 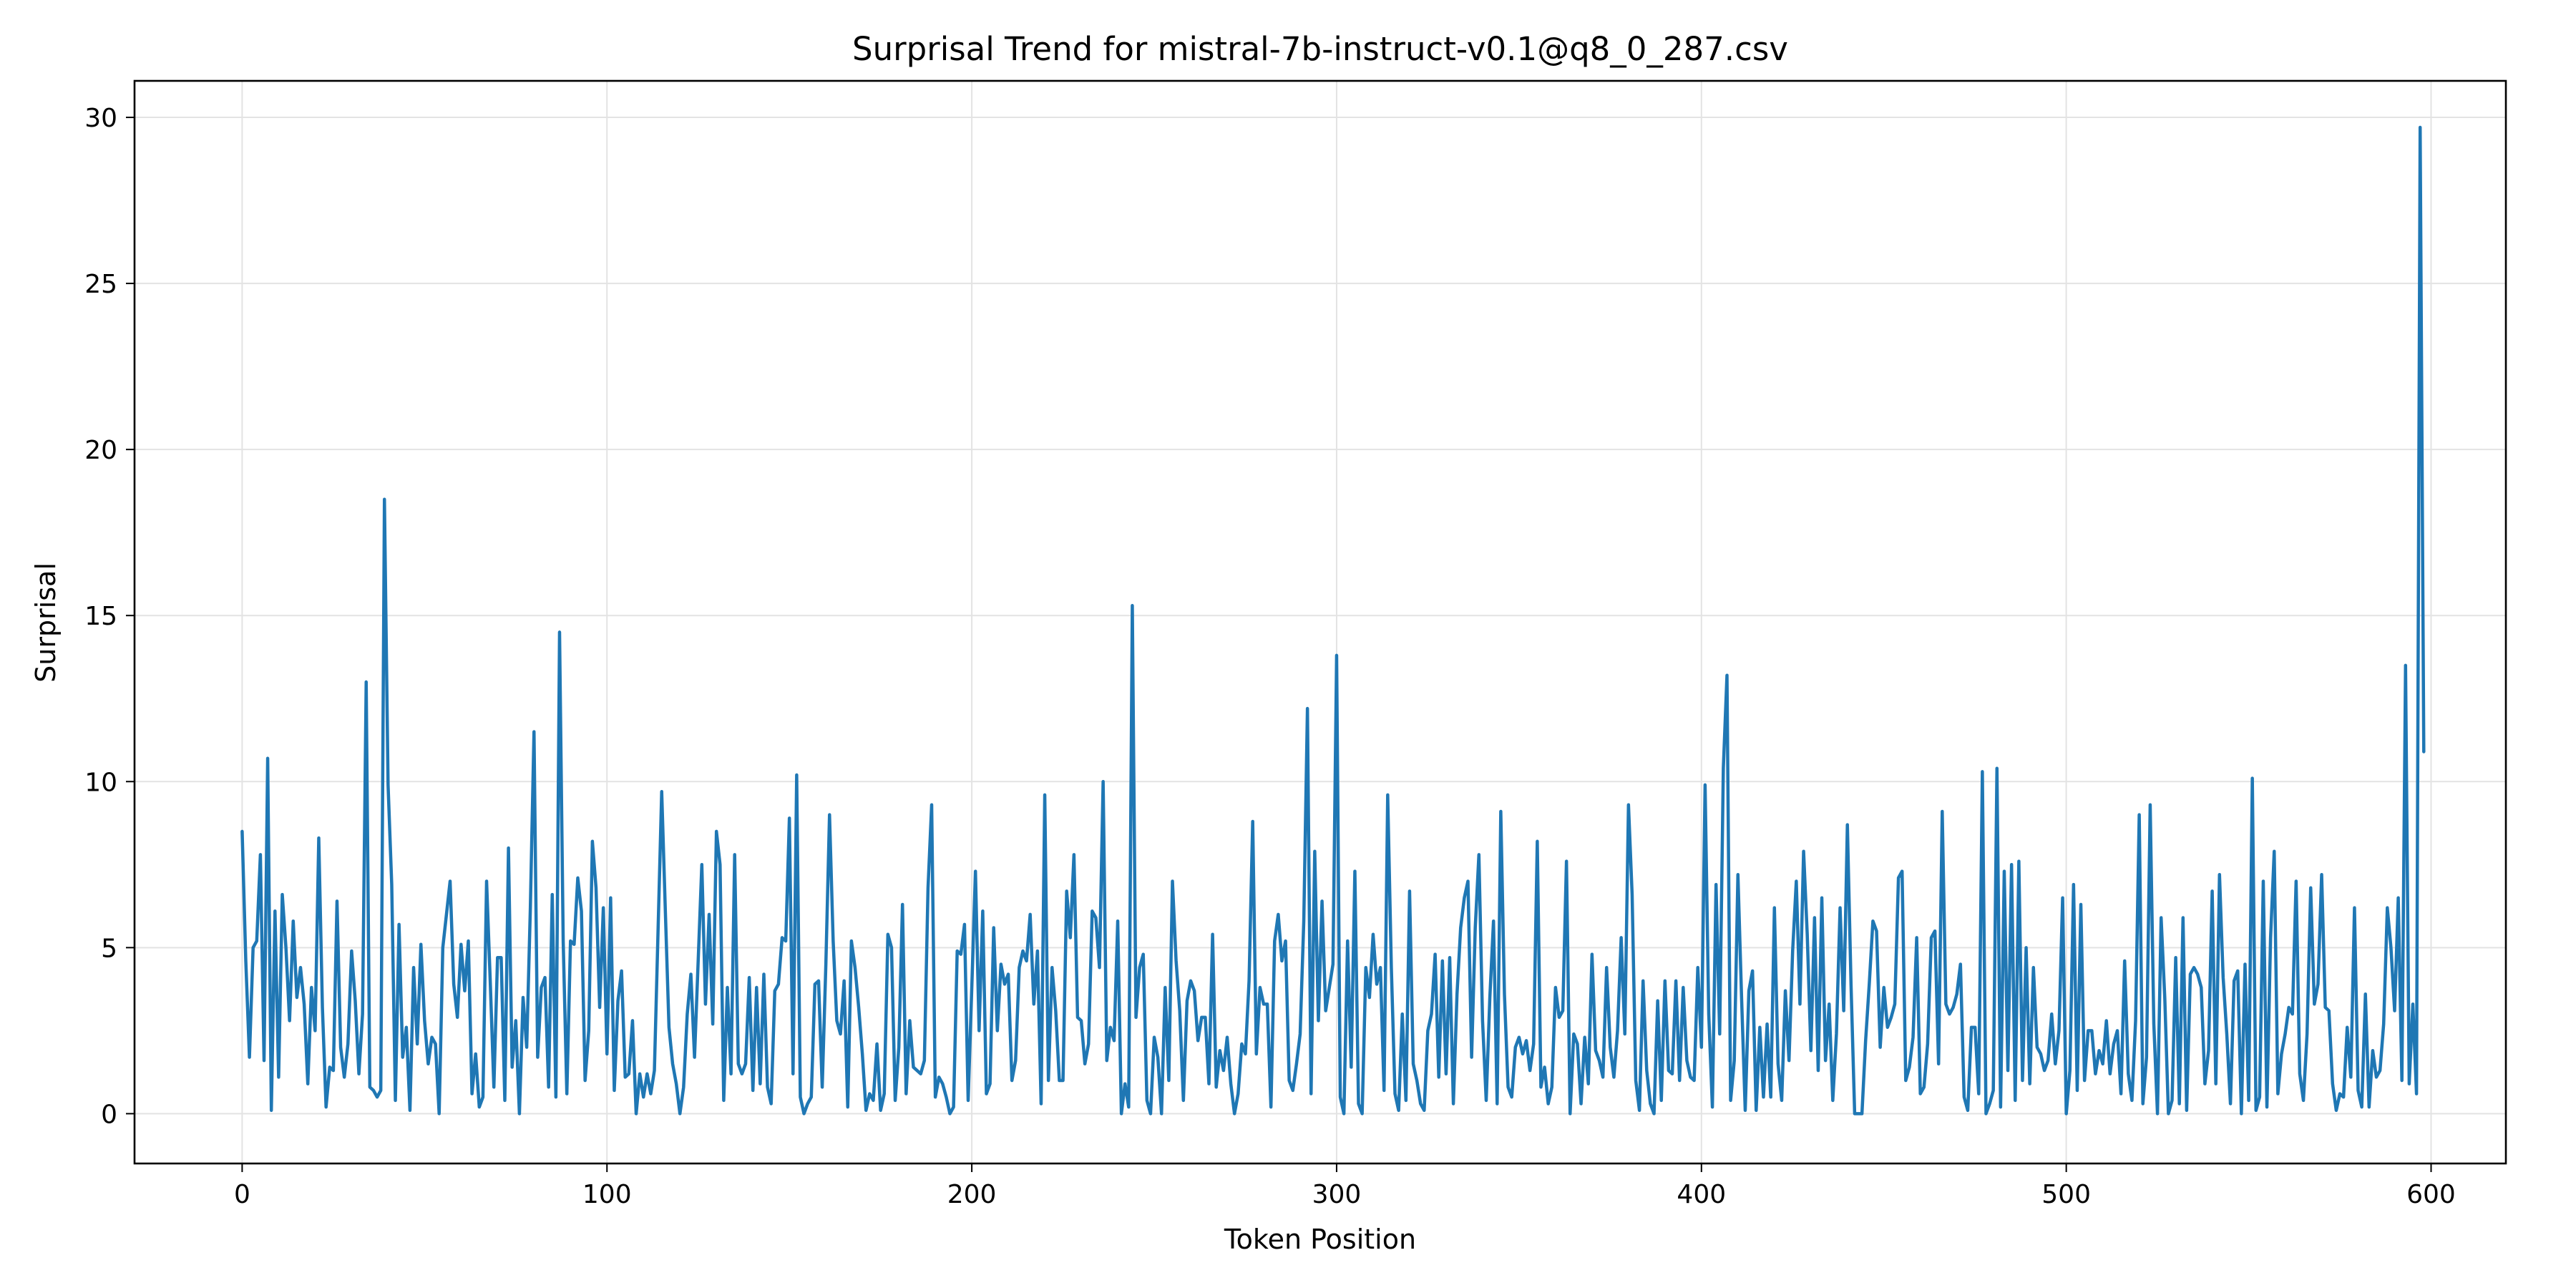 What do you see at coordinates (607, 1194) in the screenshot?
I see `x-tick-label: 100` at bounding box center [607, 1194].